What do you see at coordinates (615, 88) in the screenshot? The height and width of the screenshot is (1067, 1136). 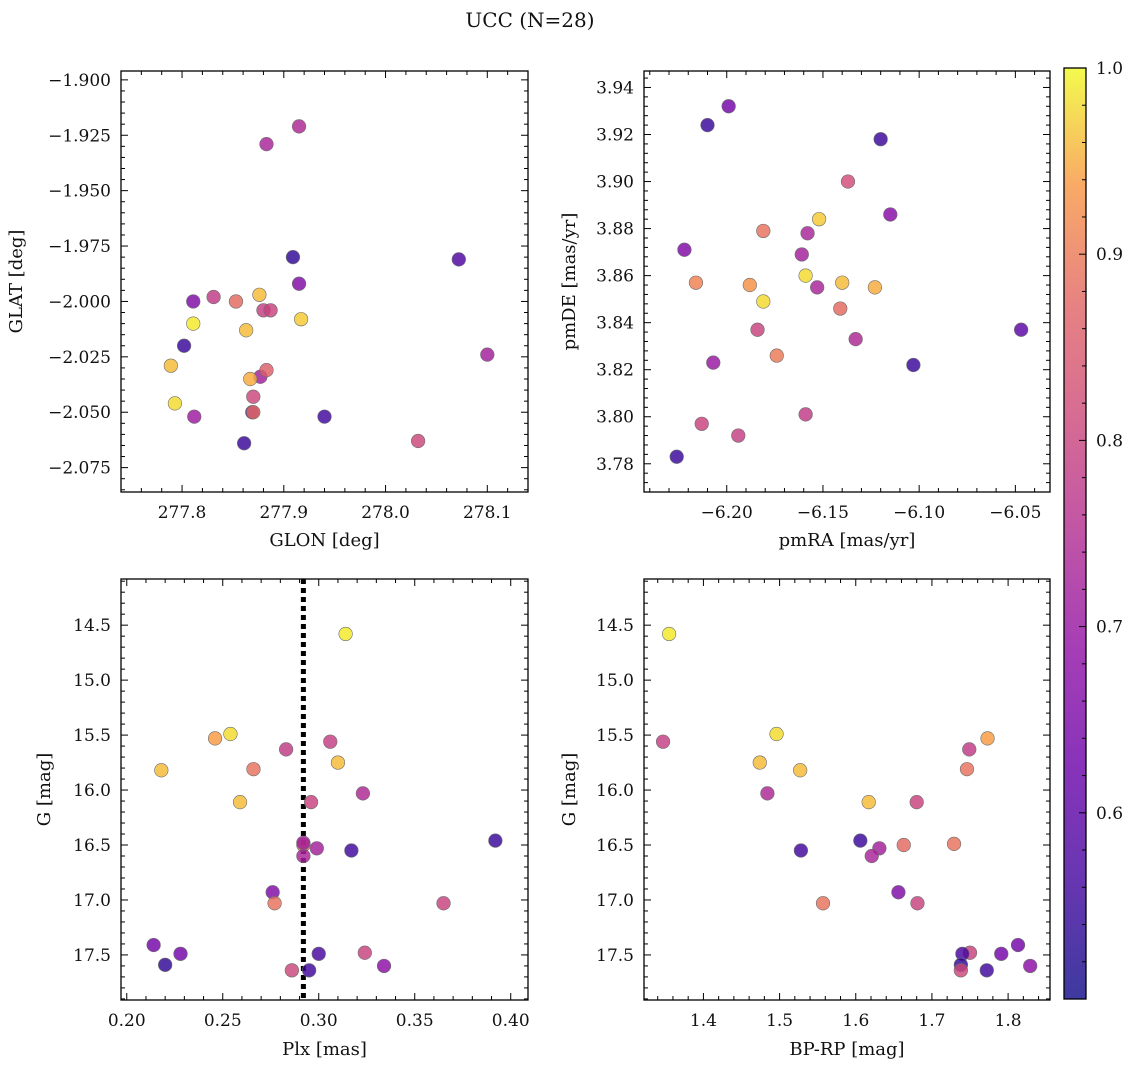 I see `y-tick-label: 3.94` at bounding box center [615, 88].